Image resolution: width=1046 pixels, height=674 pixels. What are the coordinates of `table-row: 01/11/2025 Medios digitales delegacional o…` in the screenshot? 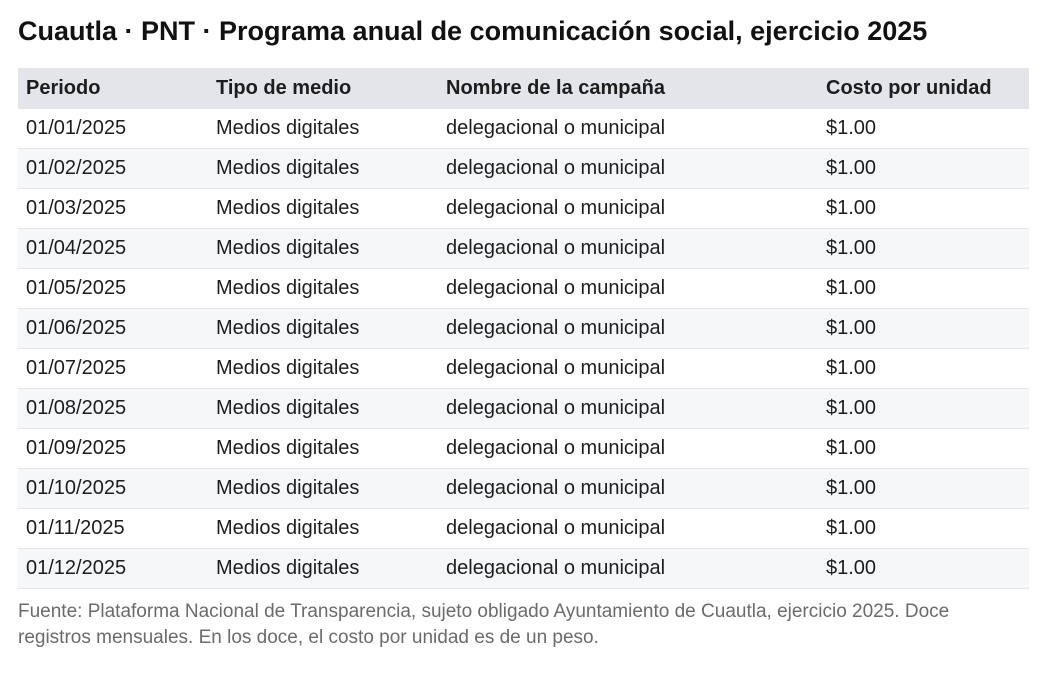 It's located at (523, 528).